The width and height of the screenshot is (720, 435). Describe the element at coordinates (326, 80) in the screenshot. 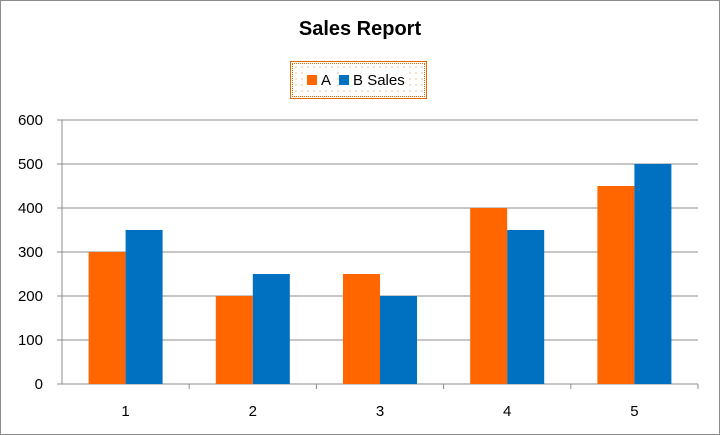

I see `legend-label-a: A` at that location.